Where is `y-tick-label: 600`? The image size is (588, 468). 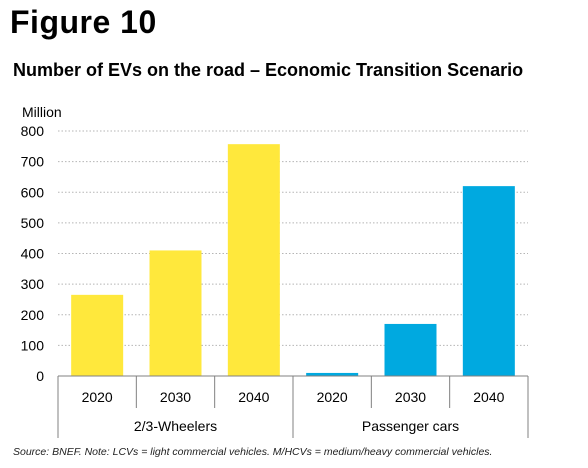 y-tick-label: 600 is located at coordinates (33, 192).